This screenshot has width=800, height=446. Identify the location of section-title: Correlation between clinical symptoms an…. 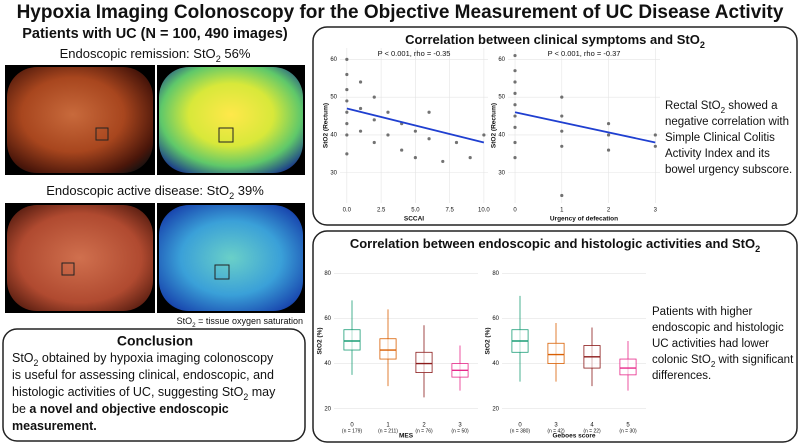
(555, 41).